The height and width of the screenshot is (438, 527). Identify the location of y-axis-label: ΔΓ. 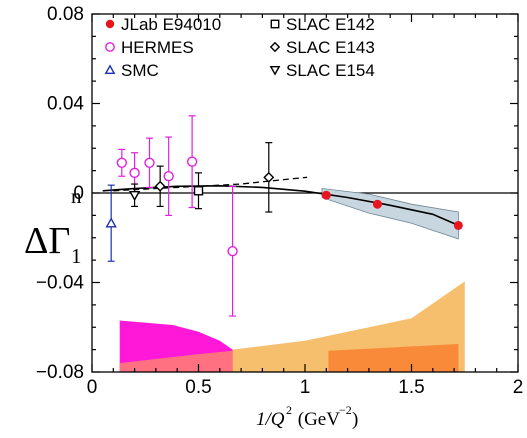
(47, 241).